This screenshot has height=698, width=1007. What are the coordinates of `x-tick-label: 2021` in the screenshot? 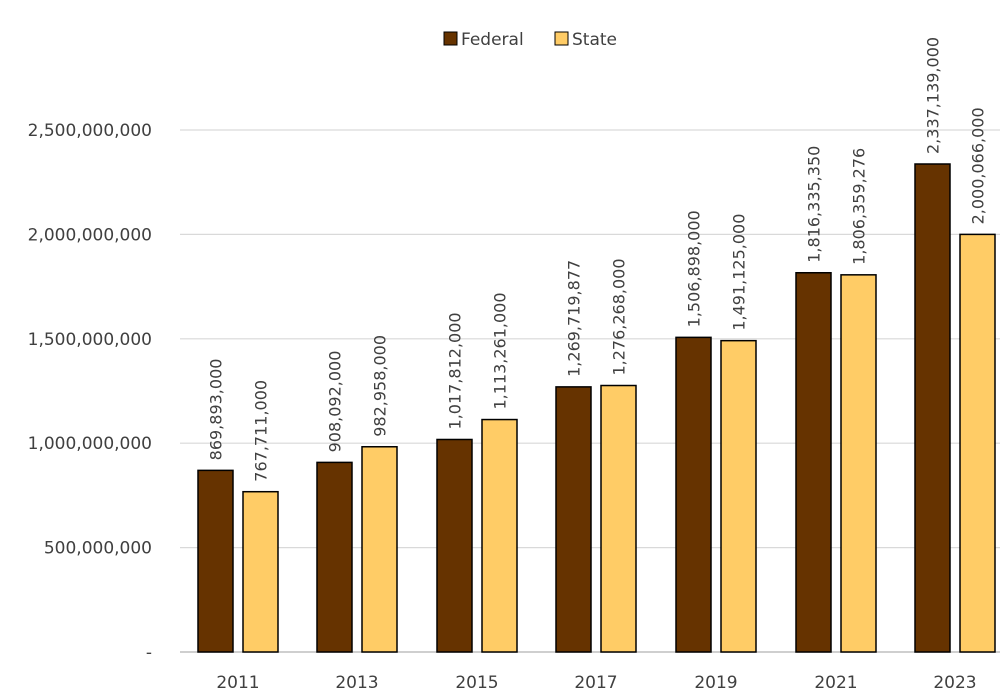 It's located at (835, 683).